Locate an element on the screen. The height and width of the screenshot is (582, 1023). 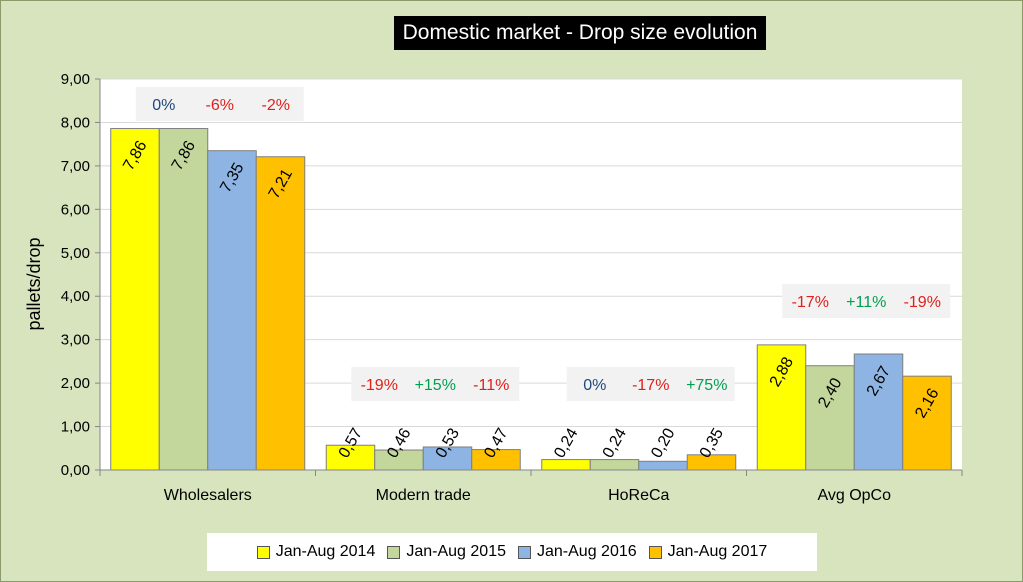
x-tick-label: Wholesalers is located at coordinates (208, 495).